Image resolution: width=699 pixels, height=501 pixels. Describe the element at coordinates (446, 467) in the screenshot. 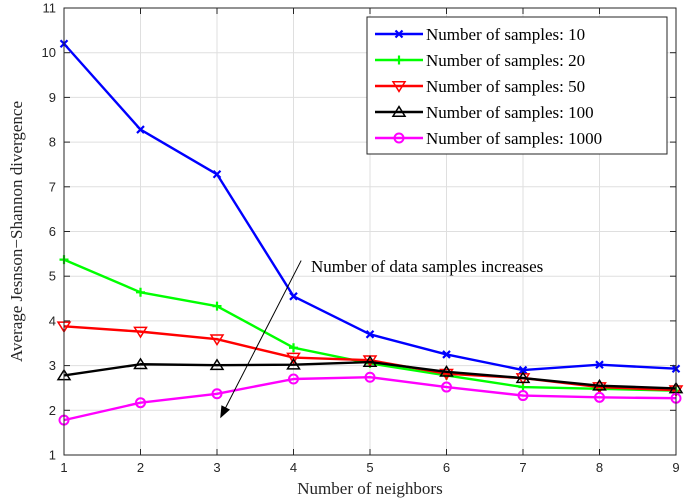

I see `x-tick-label: 6` at that location.